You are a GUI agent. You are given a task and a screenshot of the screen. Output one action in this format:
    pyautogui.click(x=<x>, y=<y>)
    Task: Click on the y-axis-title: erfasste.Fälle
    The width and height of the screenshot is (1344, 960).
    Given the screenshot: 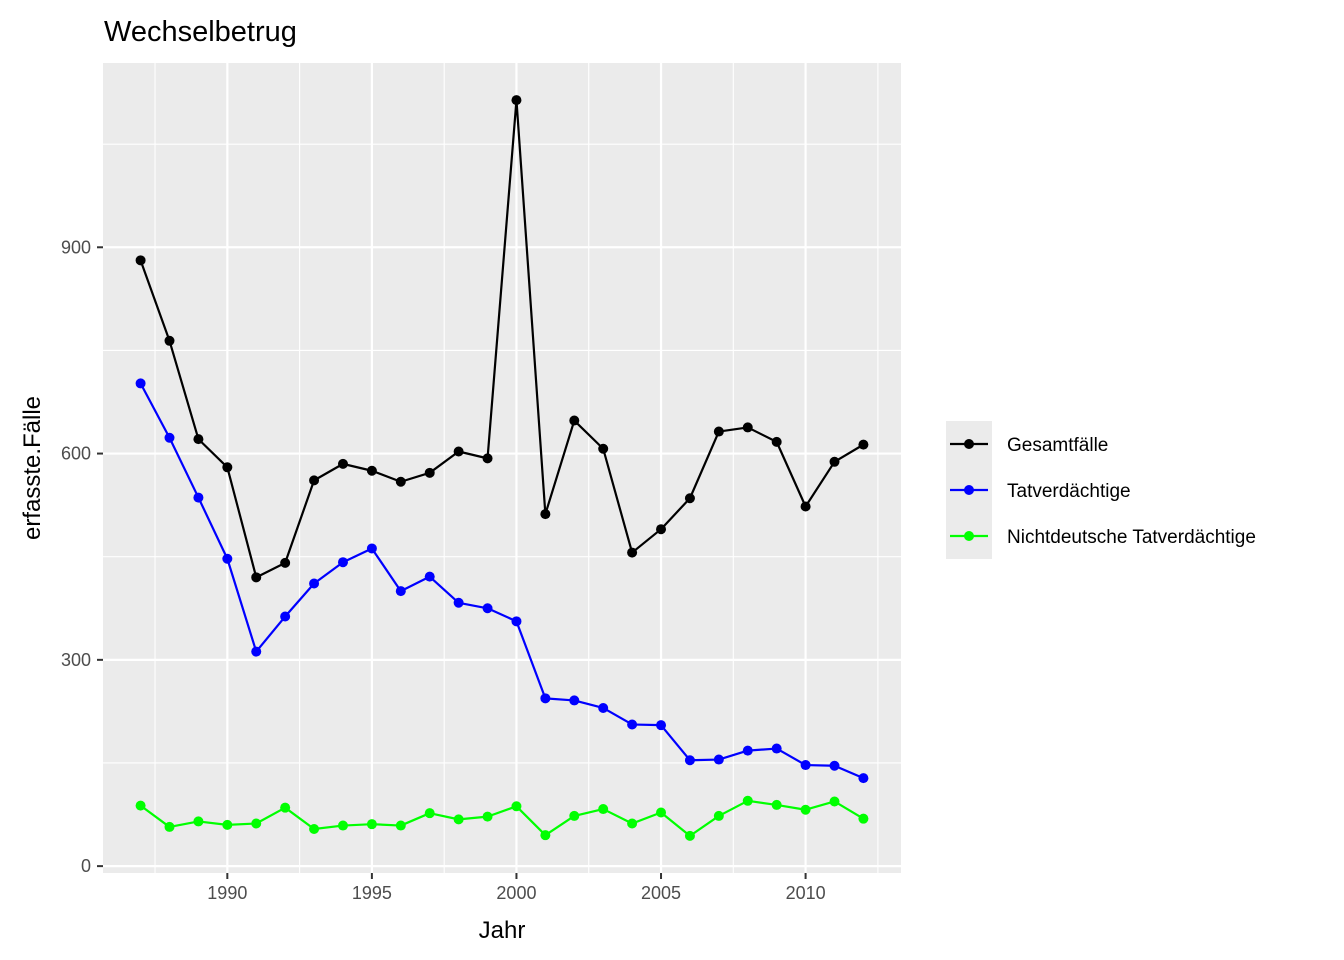 What is the action you would take?
    pyautogui.click(x=32, y=468)
    